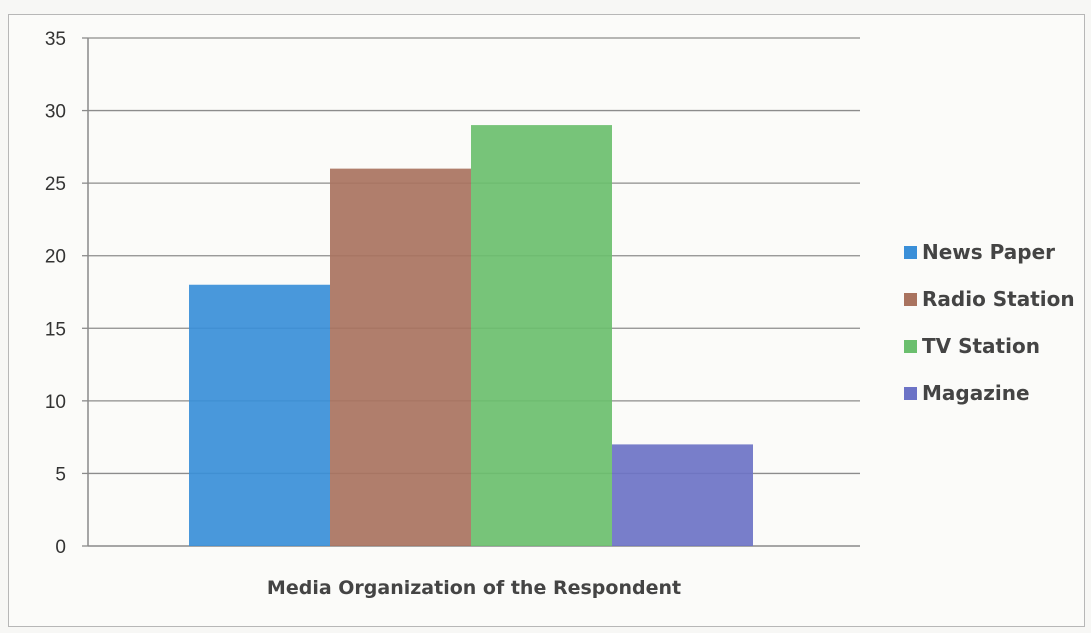  What do you see at coordinates (66, 293) in the screenshot?
I see `y-axis-ticks: 0 5 10 15 20 25 30 35` at bounding box center [66, 293].